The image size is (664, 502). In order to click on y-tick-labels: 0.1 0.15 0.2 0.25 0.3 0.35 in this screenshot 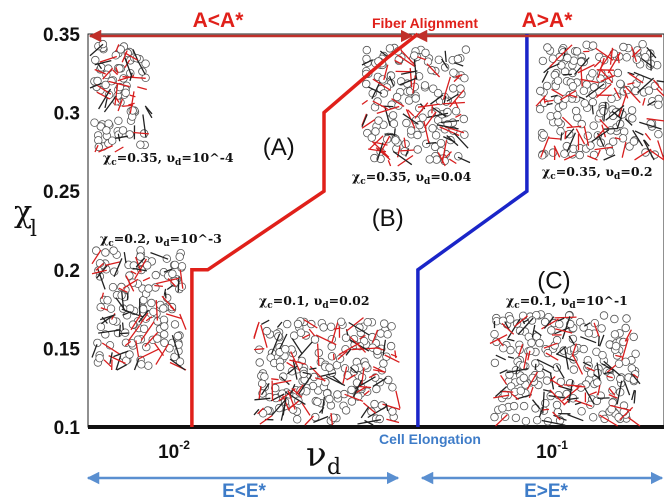, I will do `click(61, 232)`.